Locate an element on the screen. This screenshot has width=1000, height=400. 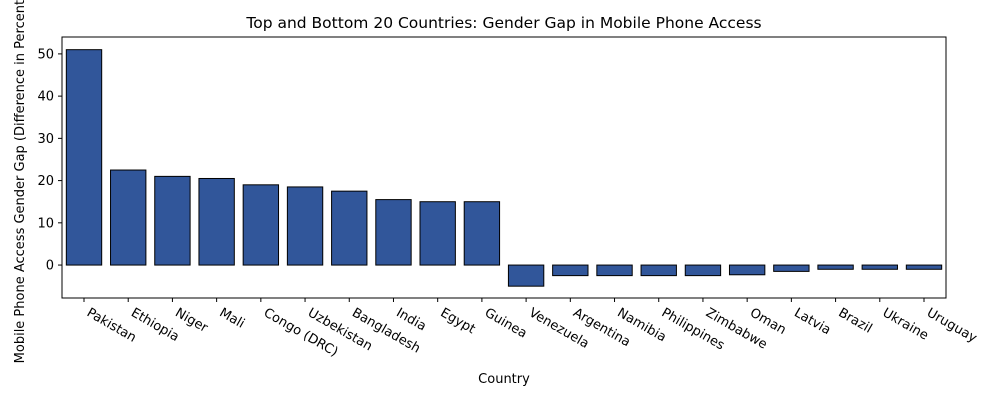
x-tick-label: Guinea is located at coordinates (505, 323).